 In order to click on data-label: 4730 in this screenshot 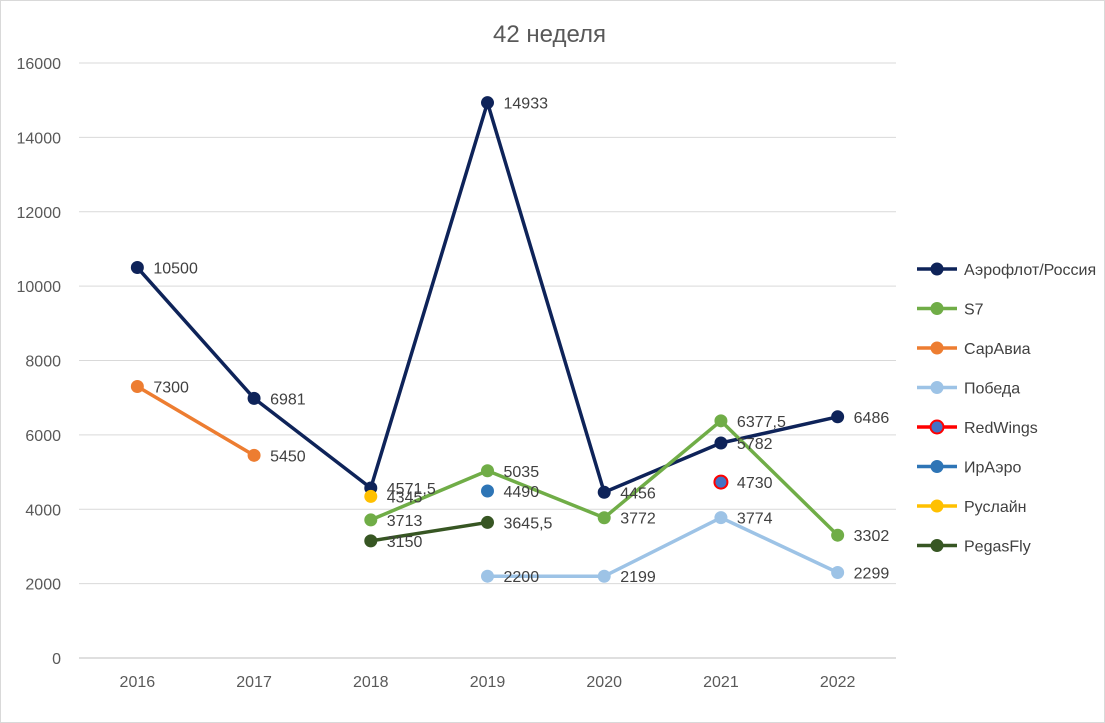, I will do `click(755, 483)`.